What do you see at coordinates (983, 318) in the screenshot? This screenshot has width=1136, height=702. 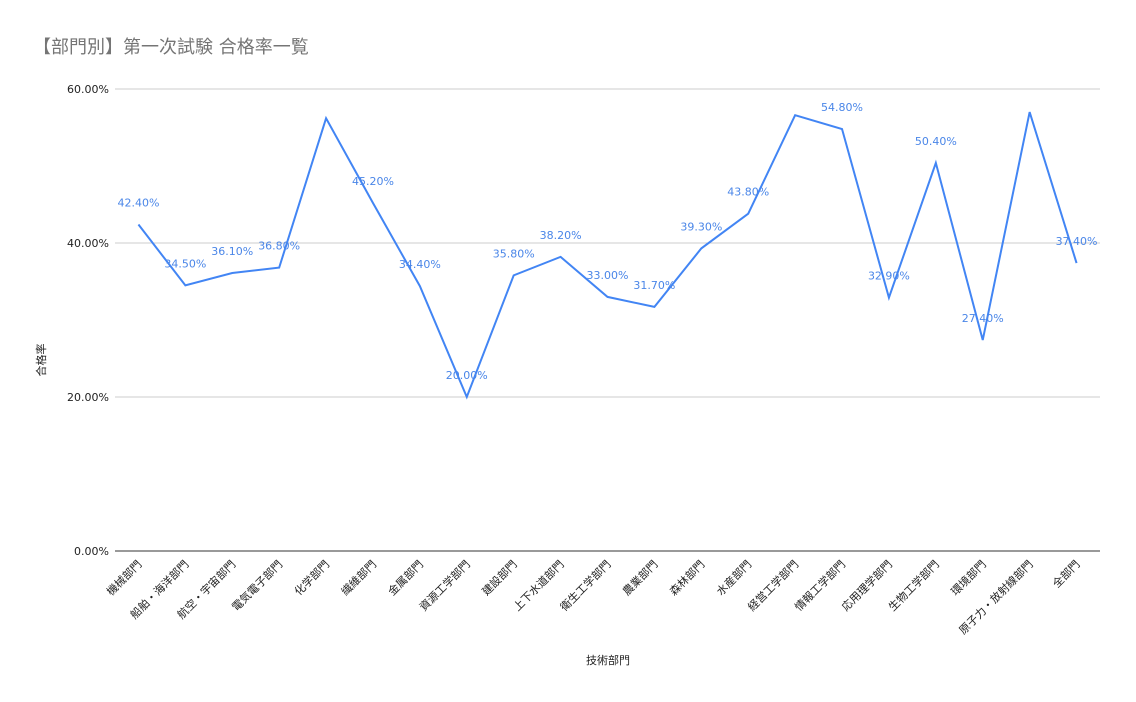 I see `data-label: 27.40%` at bounding box center [983, 318].